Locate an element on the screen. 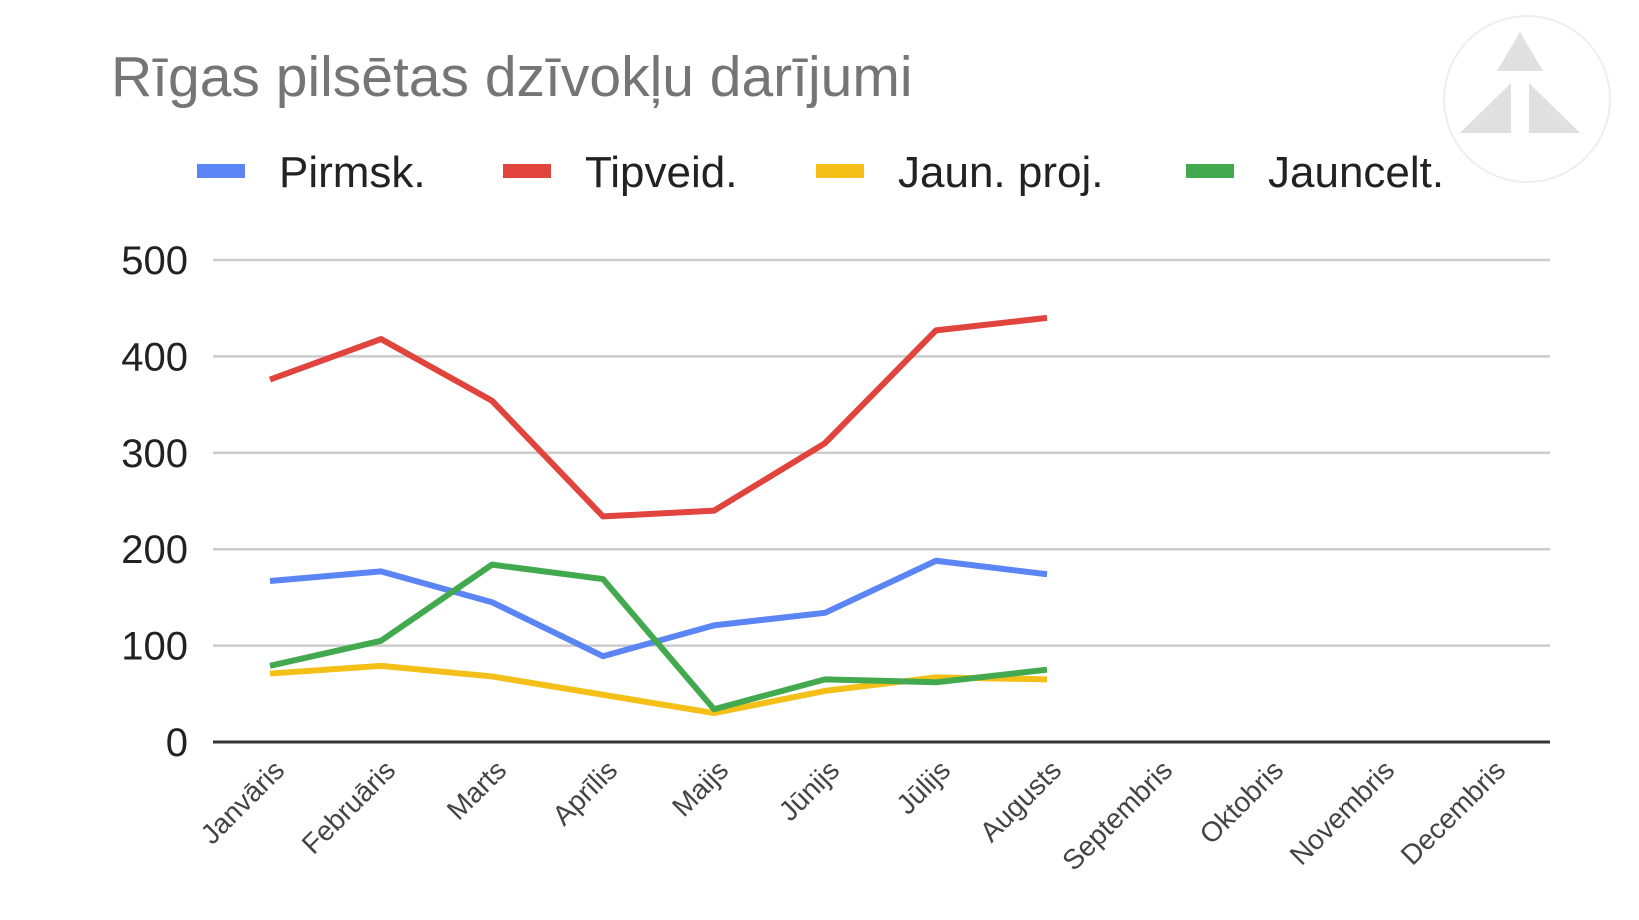 The height and width of the screenshot is (920, 1639). legend-label: Jaun. proj. is located at coordinates (1000, 172).